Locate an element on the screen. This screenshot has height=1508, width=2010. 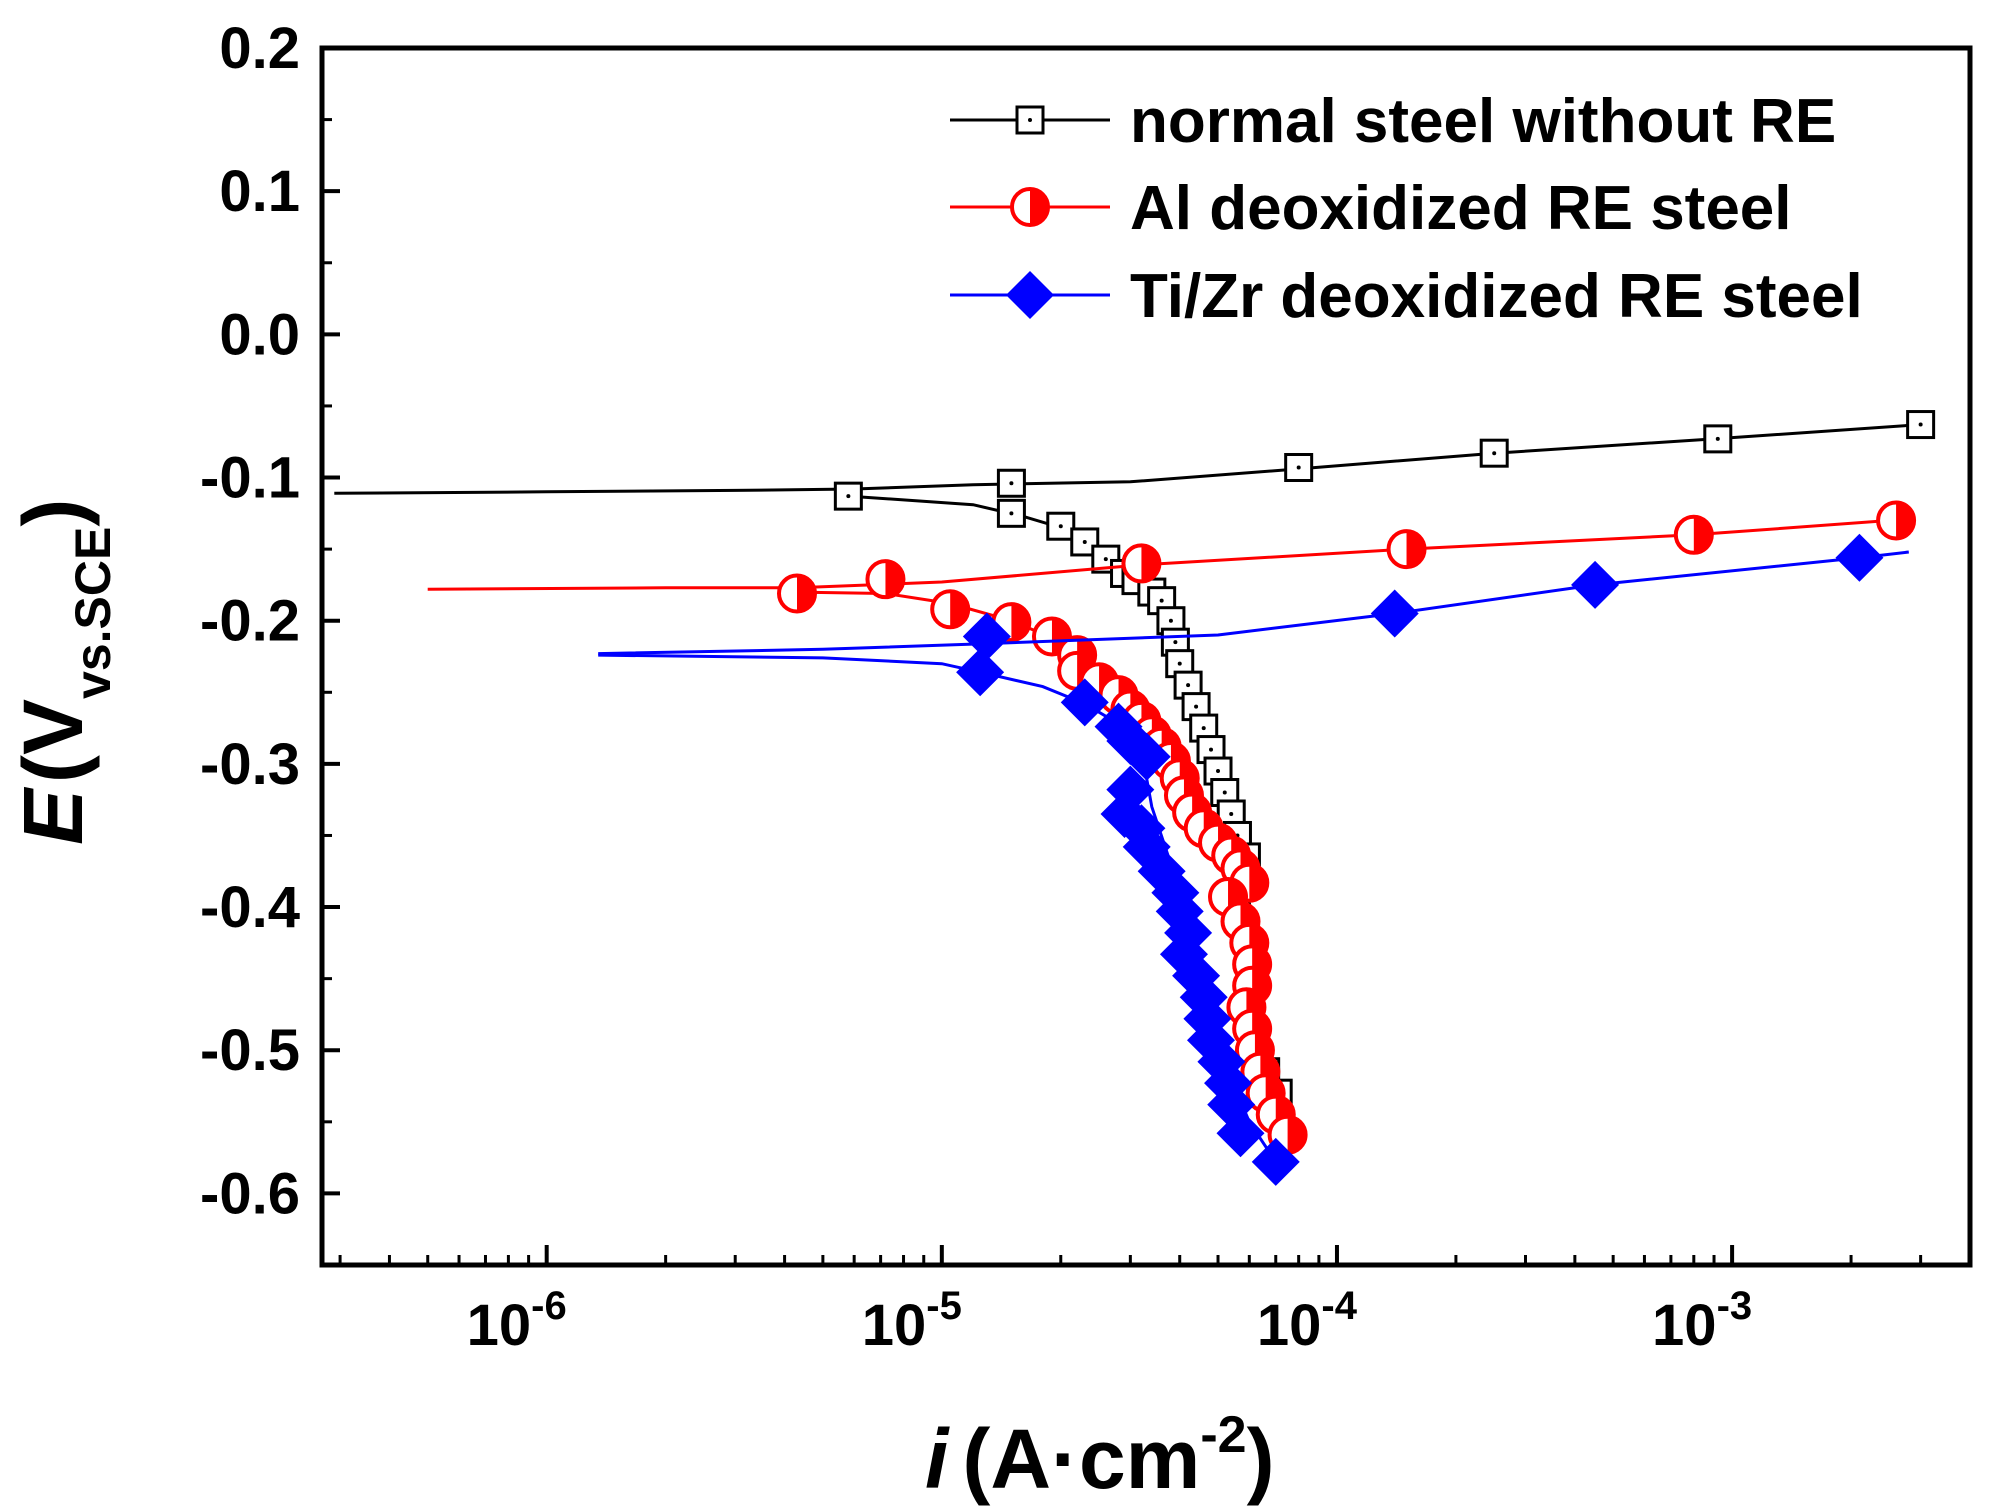
legend-item-al: Al deoxidized RE steel is located at coordinates (1371, 208).